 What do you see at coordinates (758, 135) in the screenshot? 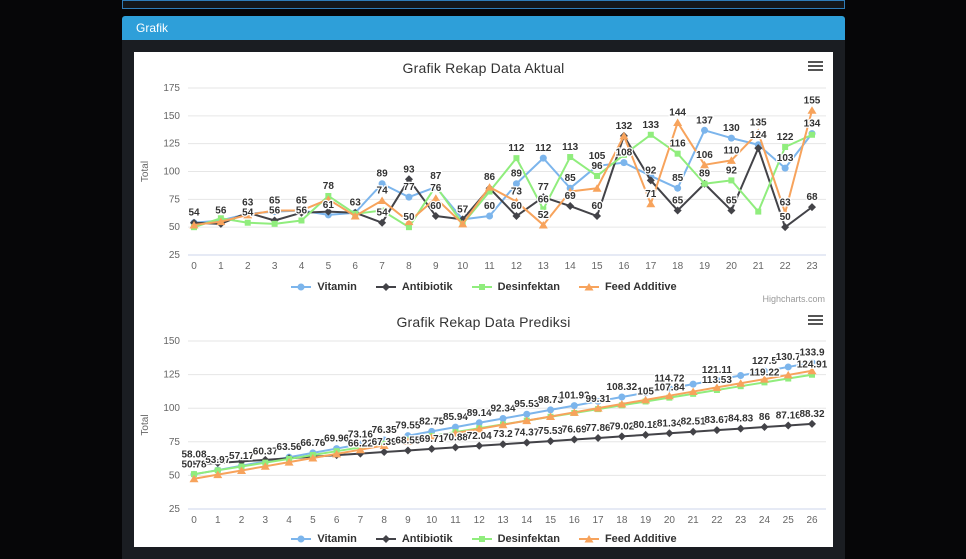
I see `data-point-label: 124` at bounding box center [758, 135].